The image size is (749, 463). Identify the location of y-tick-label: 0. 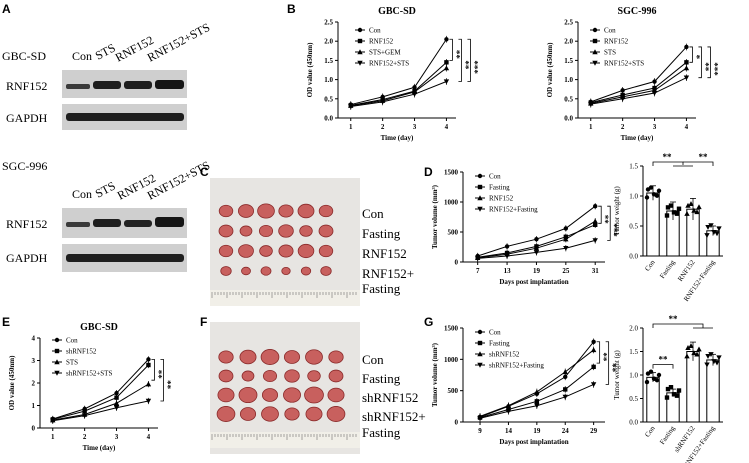
(34, 429).